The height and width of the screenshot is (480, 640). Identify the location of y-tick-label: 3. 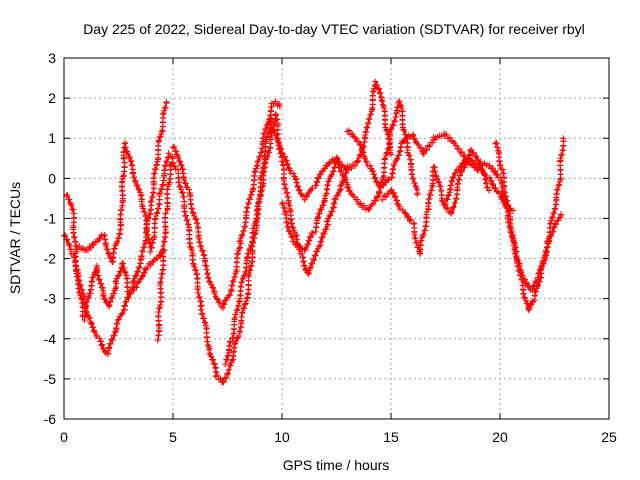
(52, 58).